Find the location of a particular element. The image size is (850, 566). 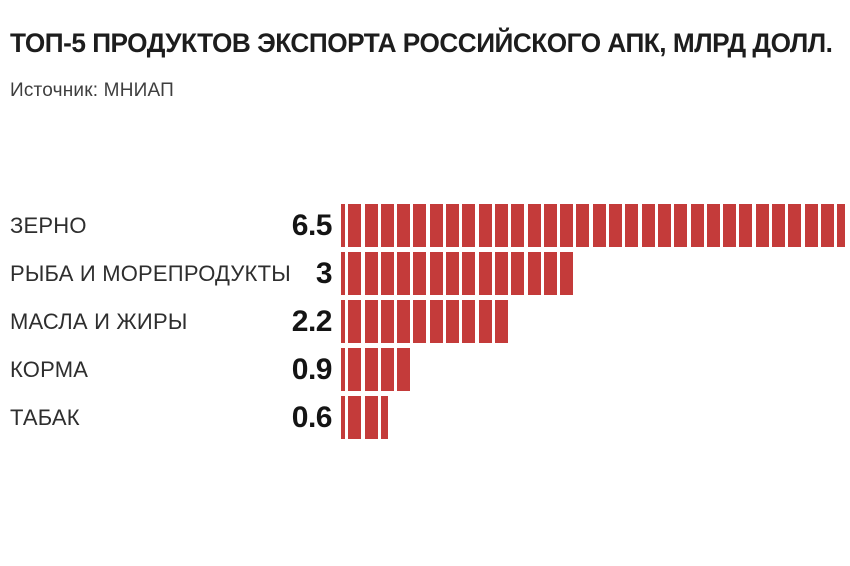

chart-row: КОРМА 0.9 is located at coordinates (430, 369).